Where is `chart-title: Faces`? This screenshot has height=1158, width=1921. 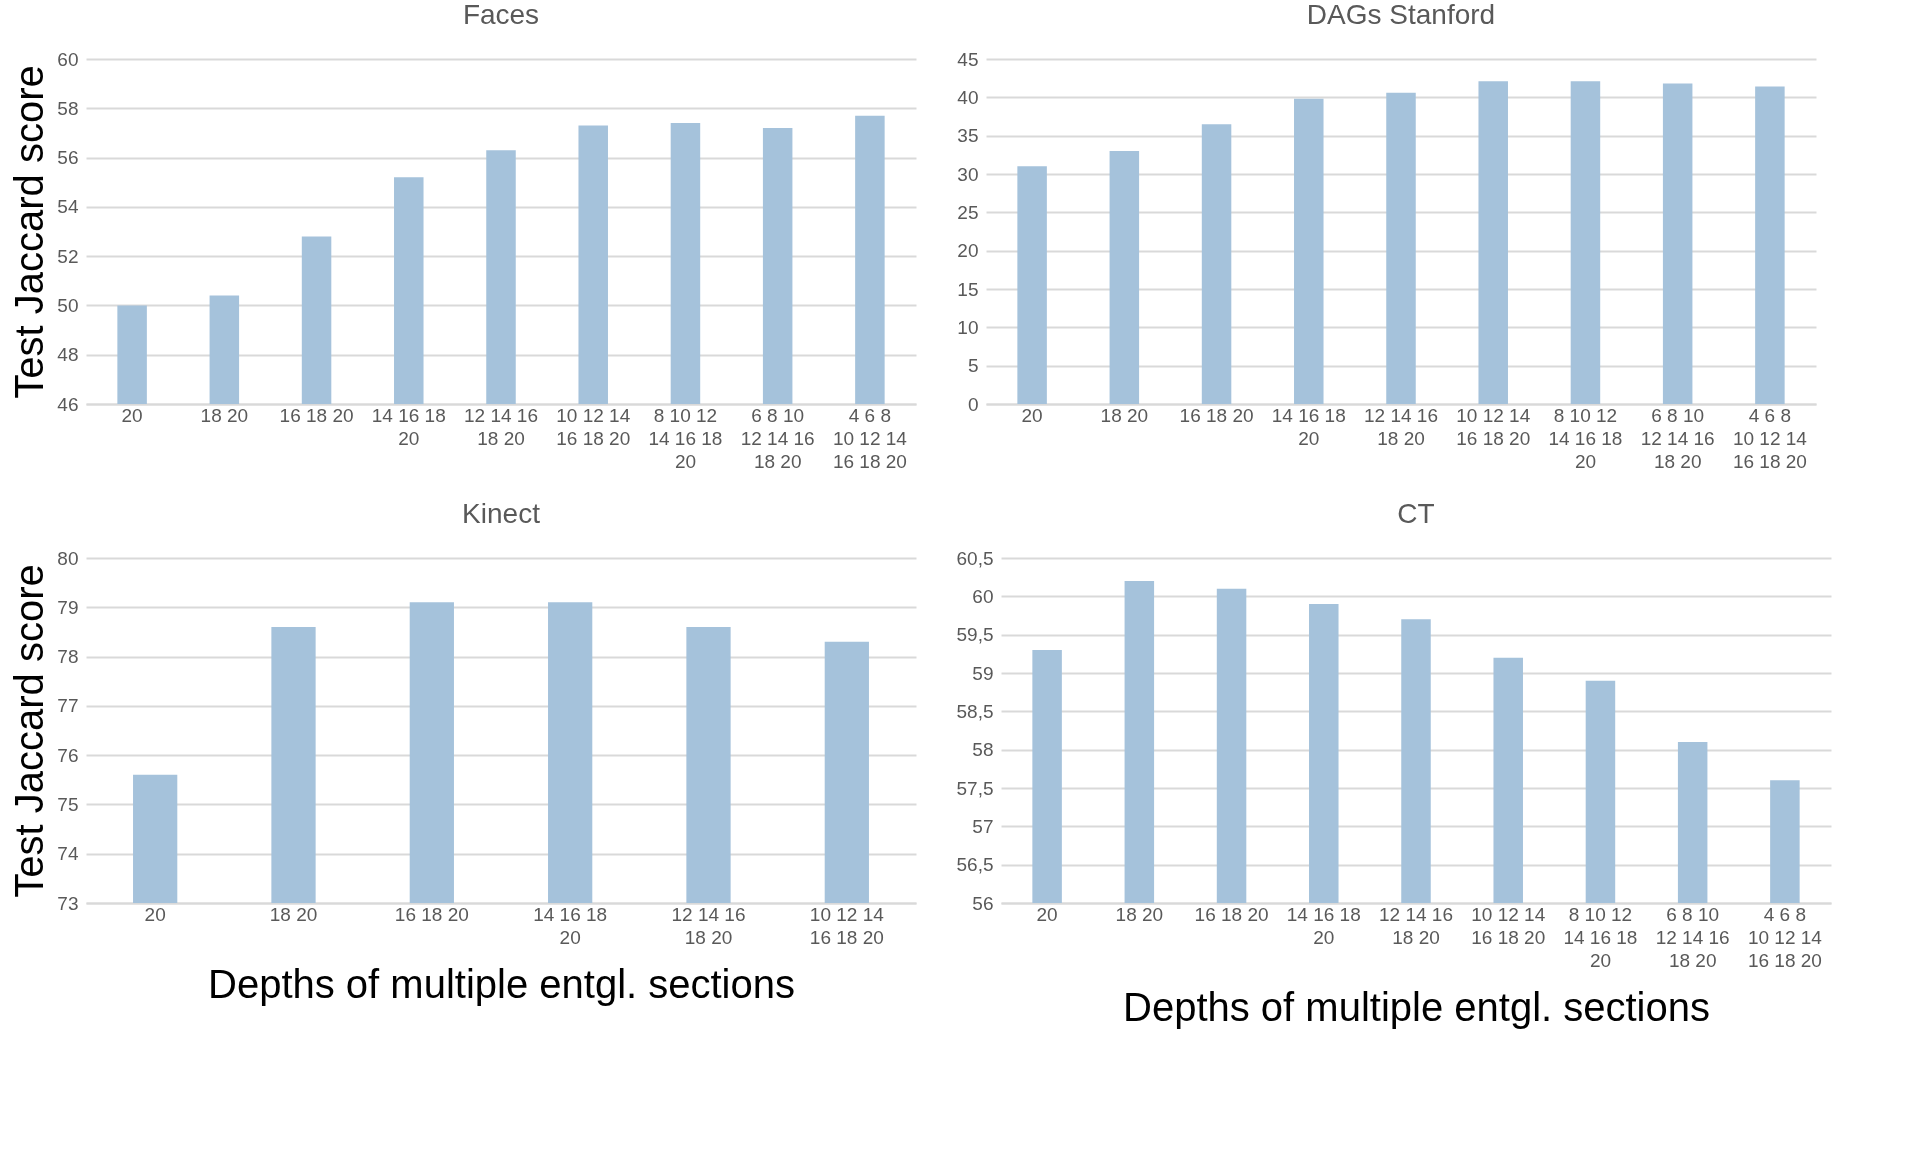
chart-title: Faces is located at coordinates (501, 15).